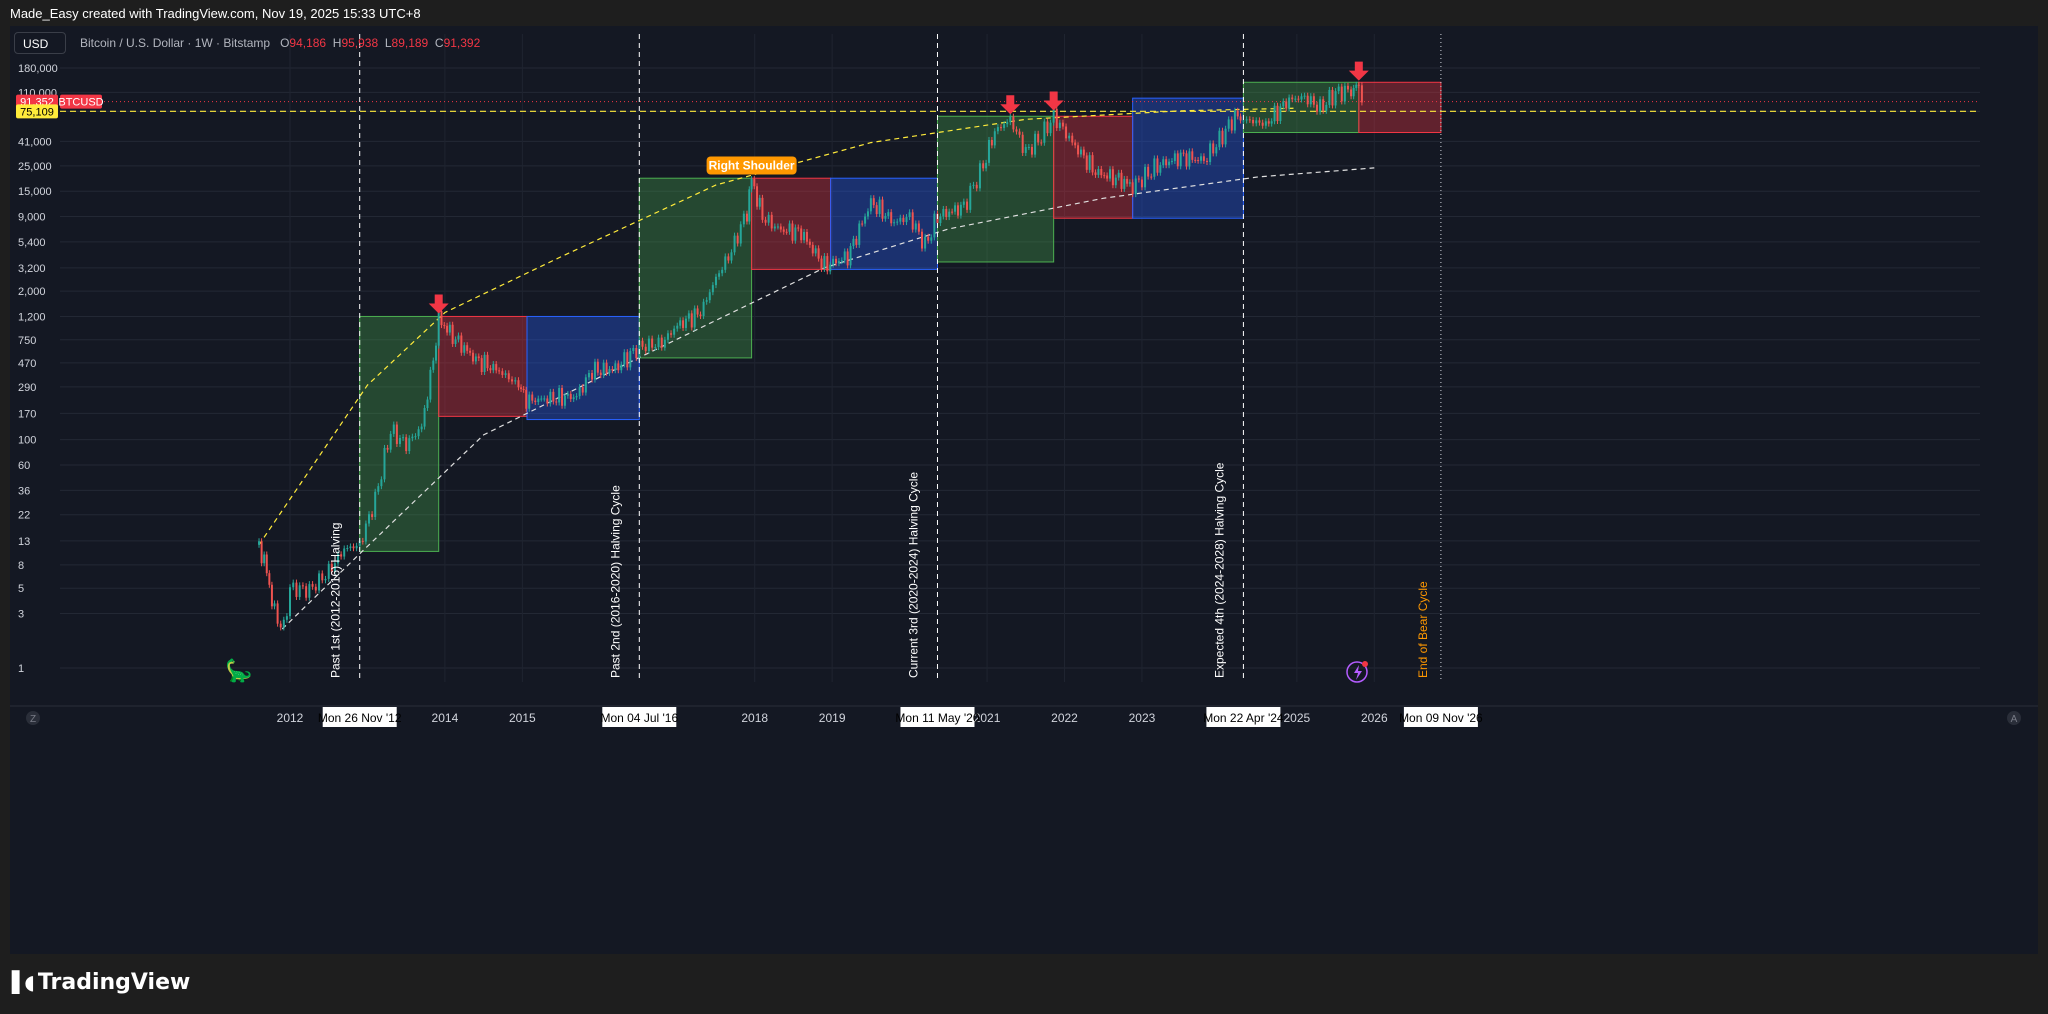  Describe the element at coordinates (21, 669) in the screenshot. I see `y-tick-label: 1` at that location.